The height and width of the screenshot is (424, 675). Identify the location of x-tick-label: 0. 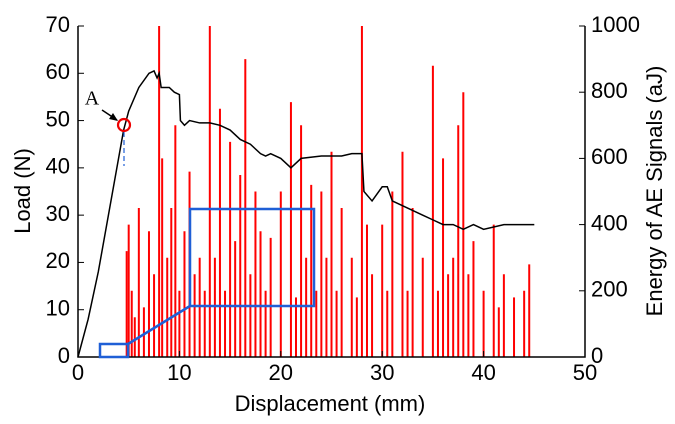
(78, 372).